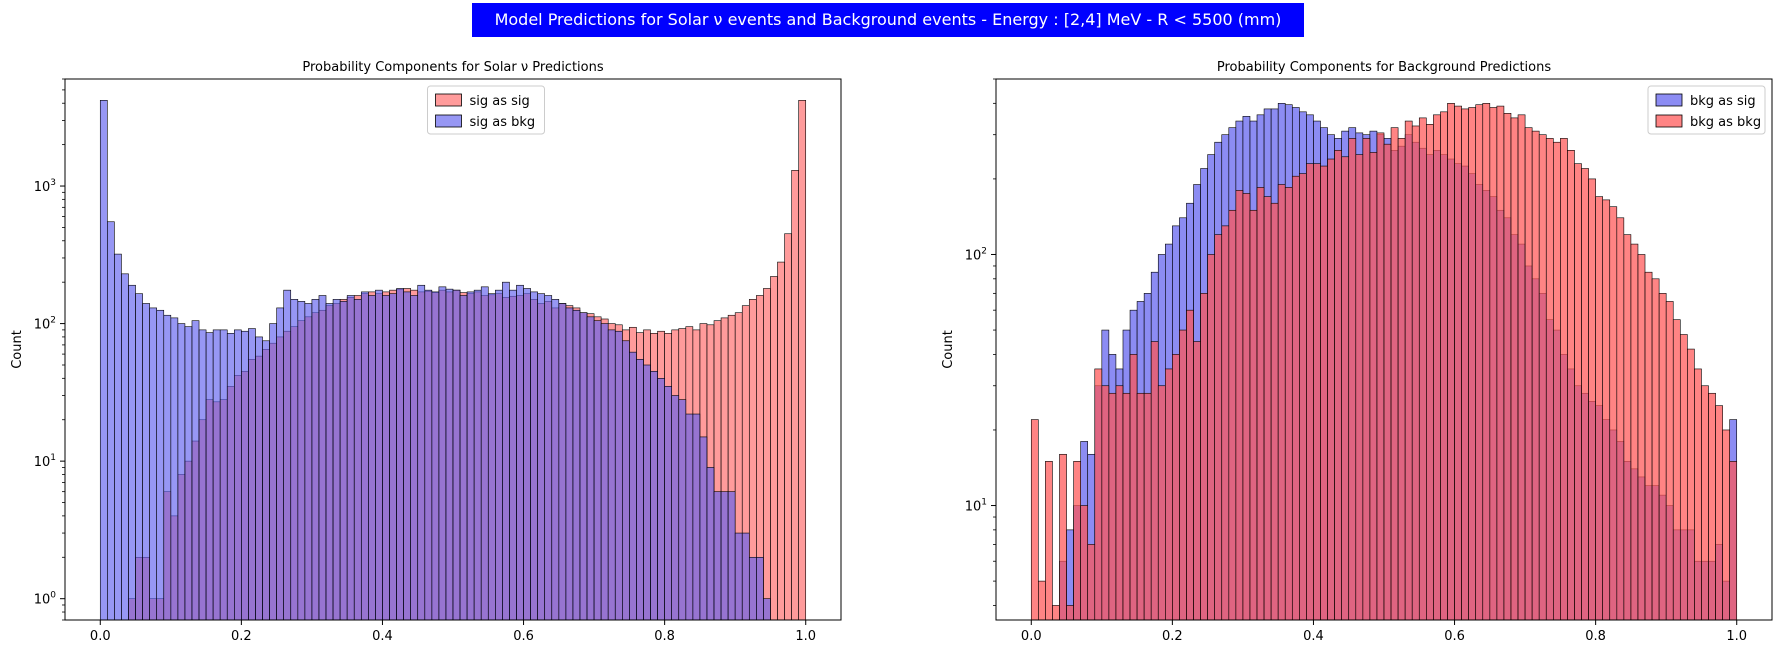 The height and width of the screenshot is (652, 1779). Describe the element at coordinates (1595, 636) in the screenshot. I see `x-tick-label: 0.8` at that location.